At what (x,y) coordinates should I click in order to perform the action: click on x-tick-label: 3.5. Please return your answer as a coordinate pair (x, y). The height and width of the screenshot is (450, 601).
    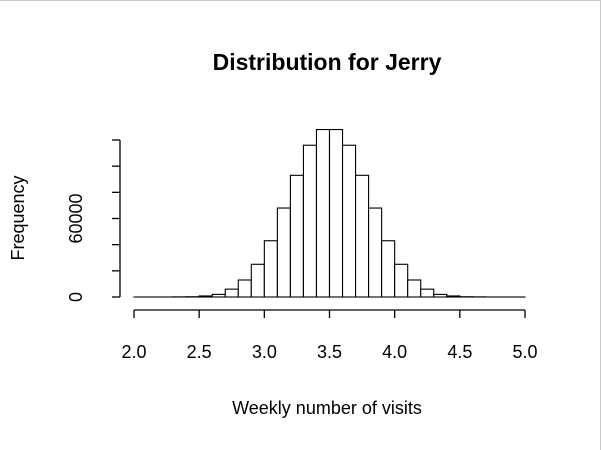
    Looking at the image, I should click on (329, 352).